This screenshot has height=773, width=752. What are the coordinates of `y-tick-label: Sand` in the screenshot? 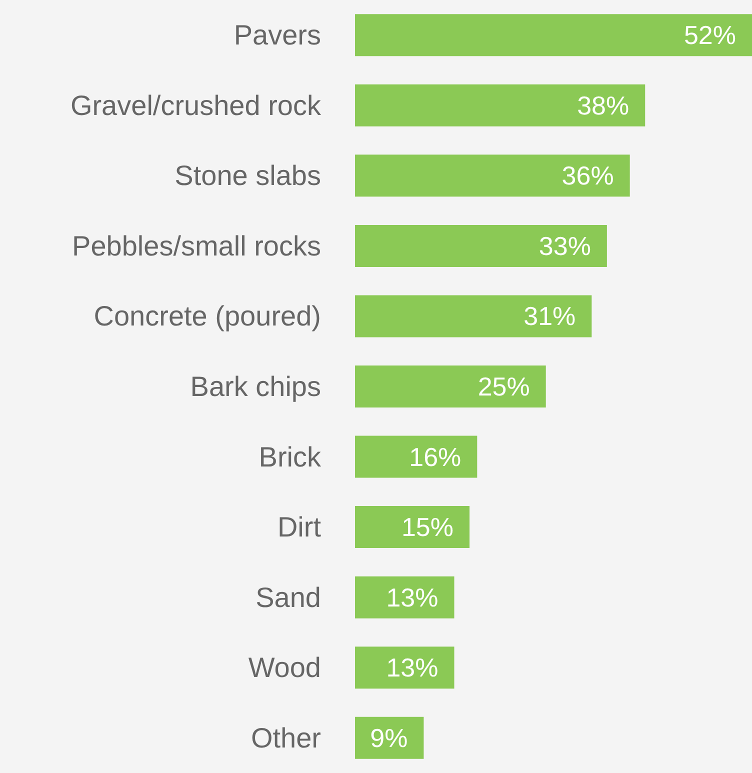 It's located at (288, 597).